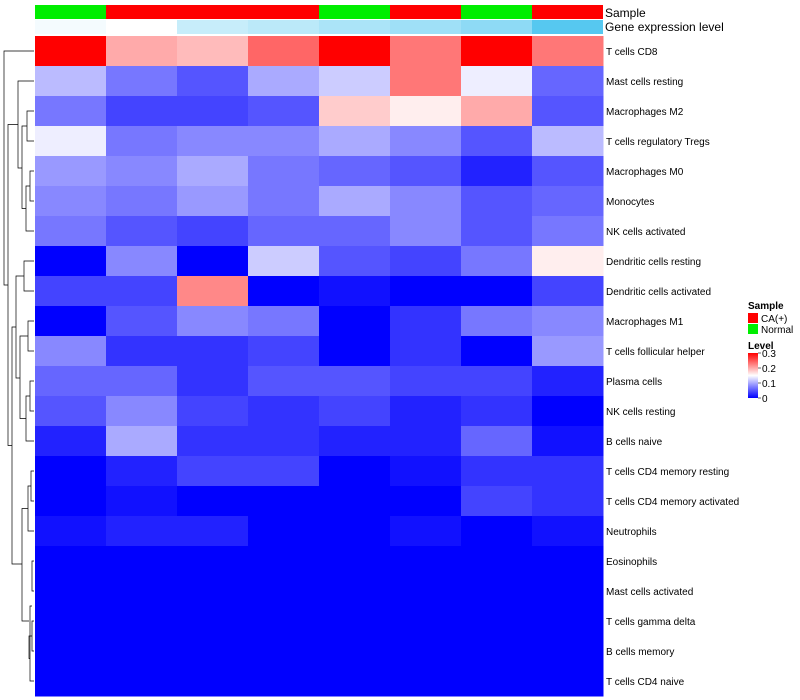 Image resolution: width=800 pixels, height=700 pixels. I want to click on row-label-macrophages-m2: Macrophages M2, so click(645, 112).